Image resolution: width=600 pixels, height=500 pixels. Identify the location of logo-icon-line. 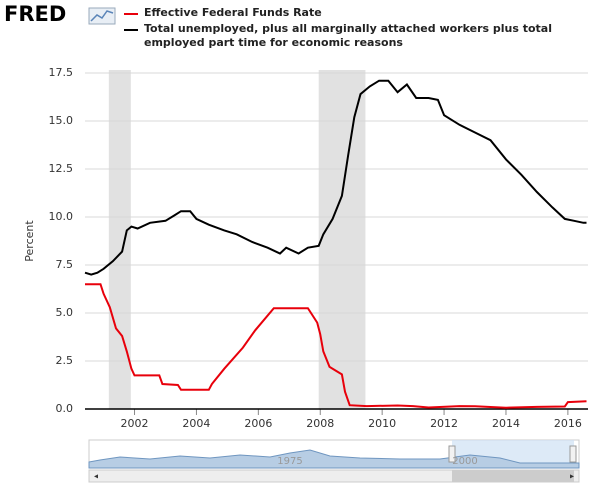
(102, 16).